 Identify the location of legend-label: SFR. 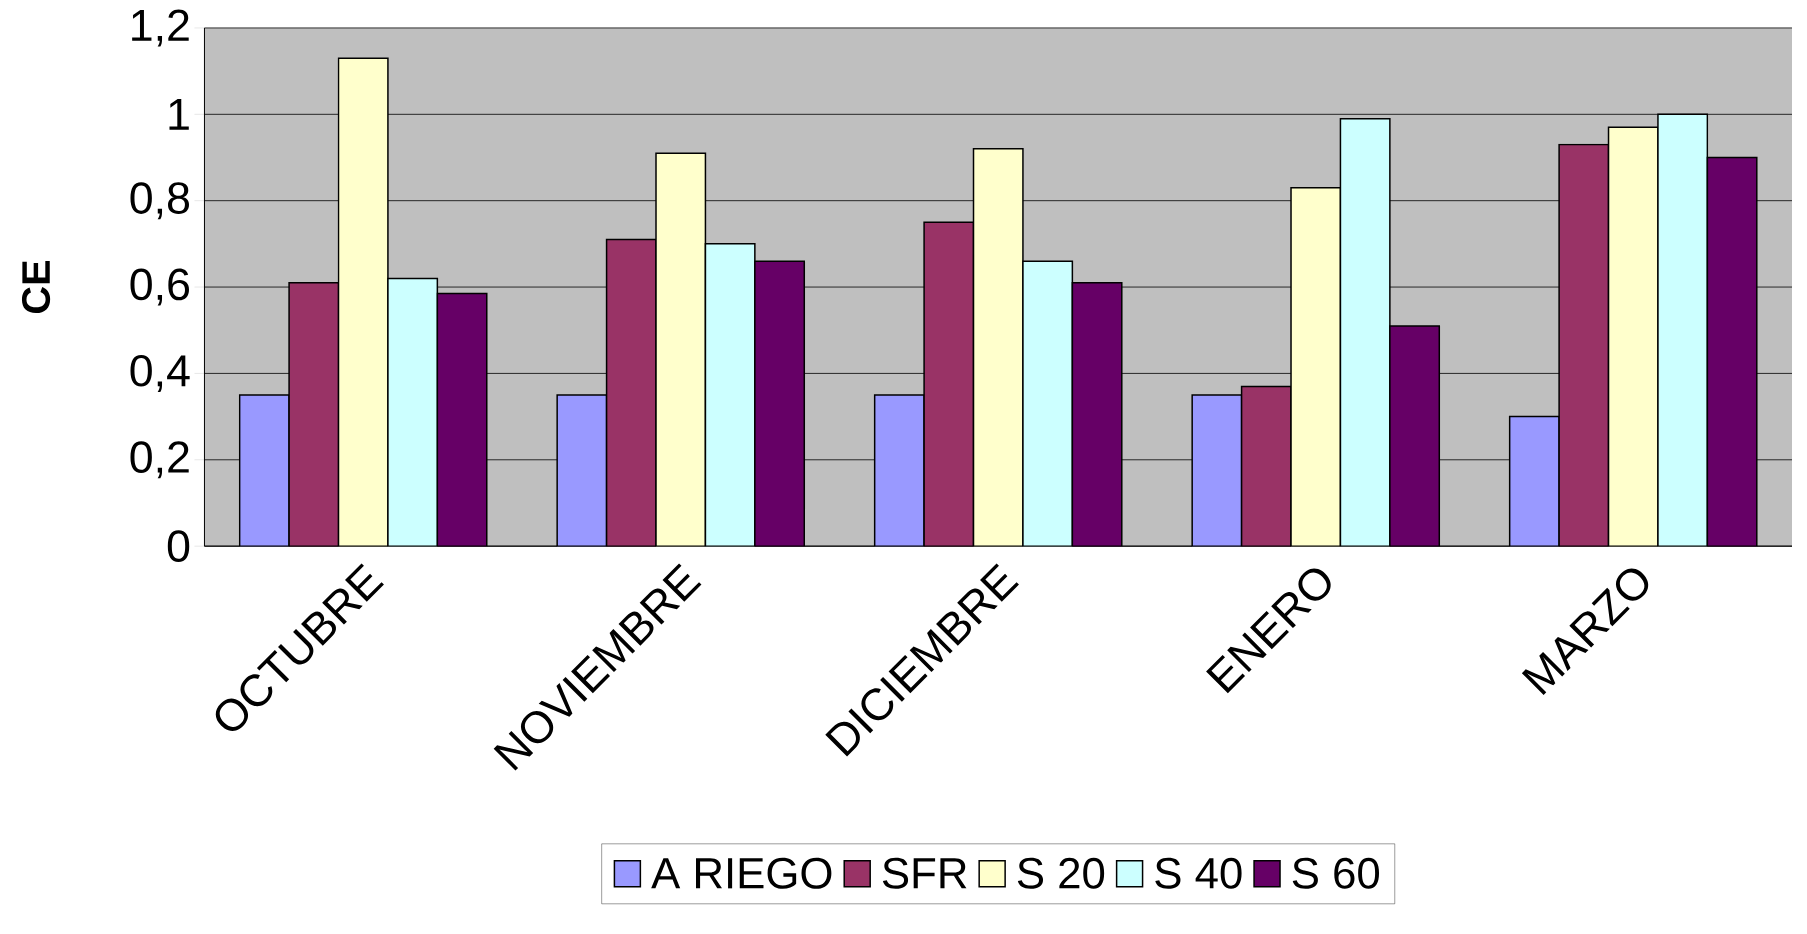
(924, 873).